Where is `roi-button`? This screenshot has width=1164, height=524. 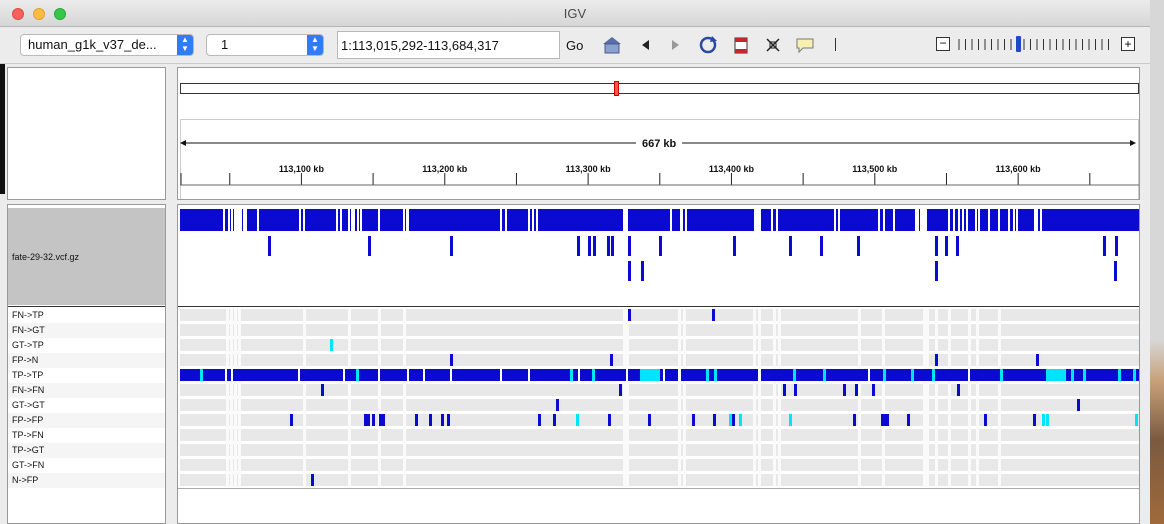 roi-button is located at coordinates (741, 45).